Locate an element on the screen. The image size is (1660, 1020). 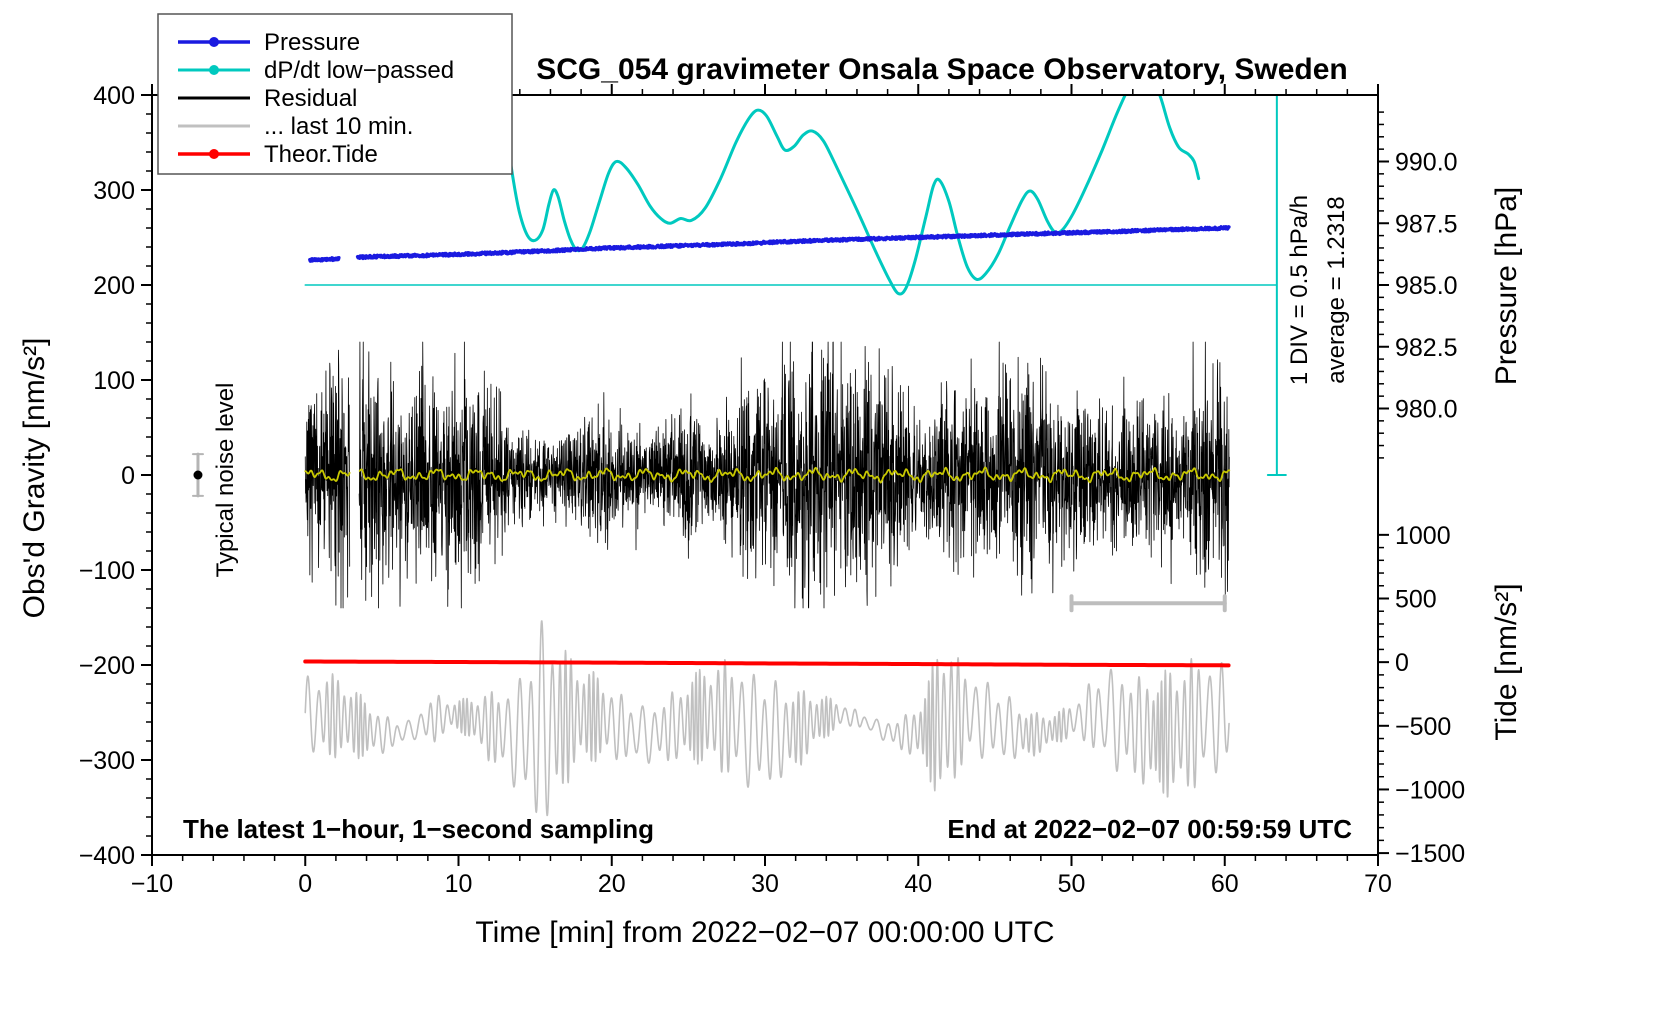
tick-label: 400 is located at coordinates (114, 96).